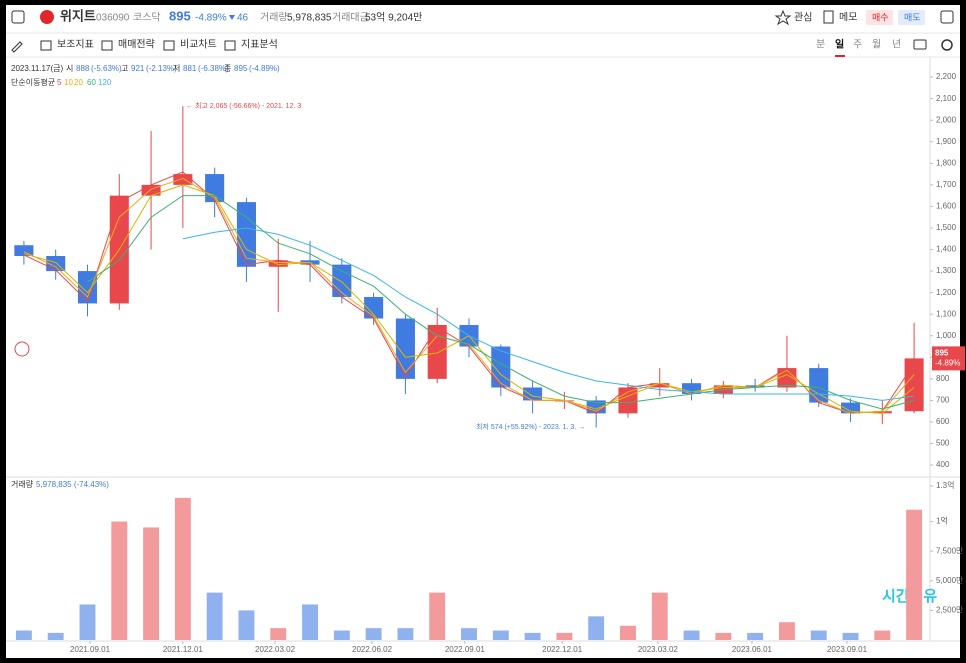 This screenshot has width=966, height=663. Describe the element at coordinates (857, 45) in the screenshot. I see `period-button: 주` at that location.